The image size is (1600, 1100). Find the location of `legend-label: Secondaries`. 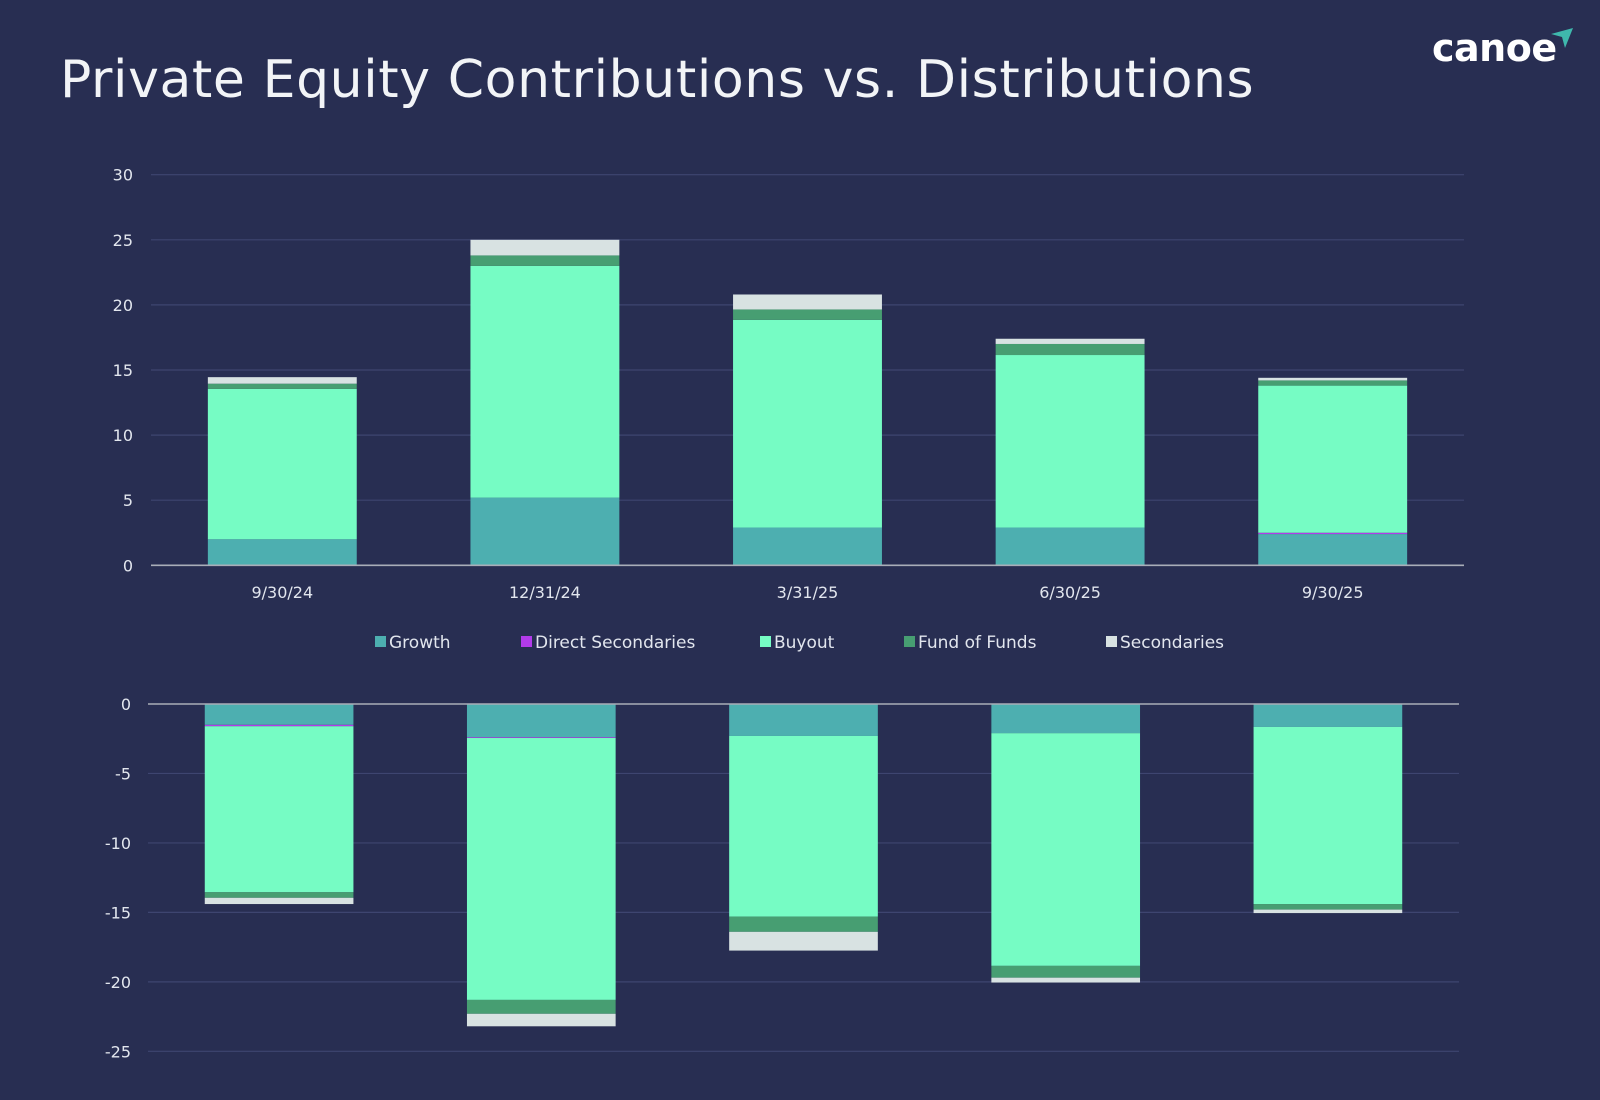

legend-label: Secondaries is located at coordinates (1172, 643).